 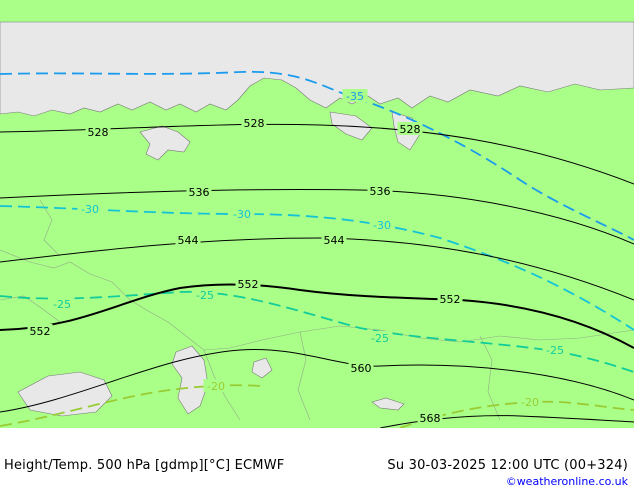 I want to click on isotherm-label: -35, so click(x=355, y=96).